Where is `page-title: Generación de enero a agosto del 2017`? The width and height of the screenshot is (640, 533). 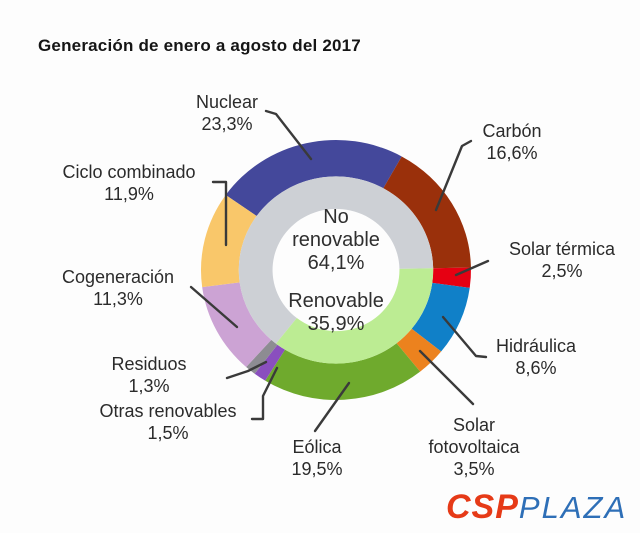
page-title: Generación de enero a agosto del 2017 is located at coordinates (199, 45).